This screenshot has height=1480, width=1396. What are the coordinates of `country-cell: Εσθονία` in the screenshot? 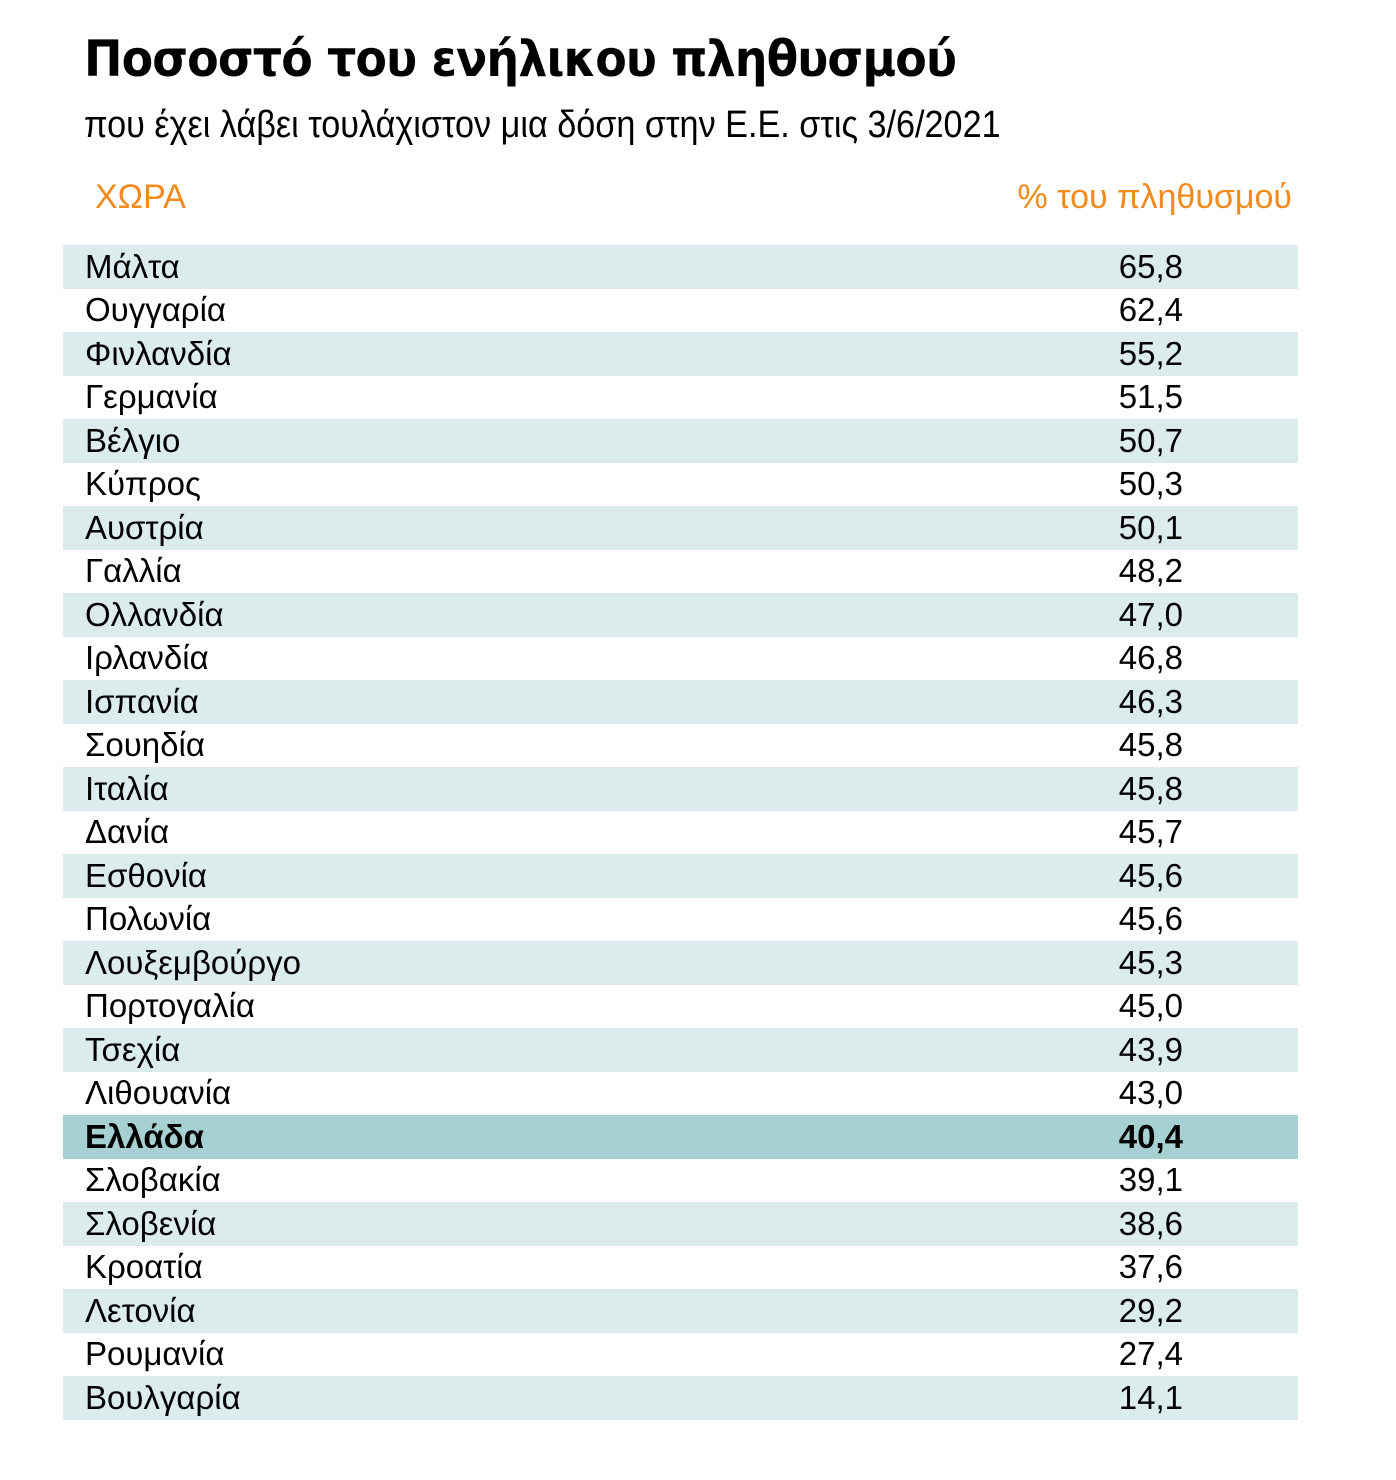 It's located at (146, 875).